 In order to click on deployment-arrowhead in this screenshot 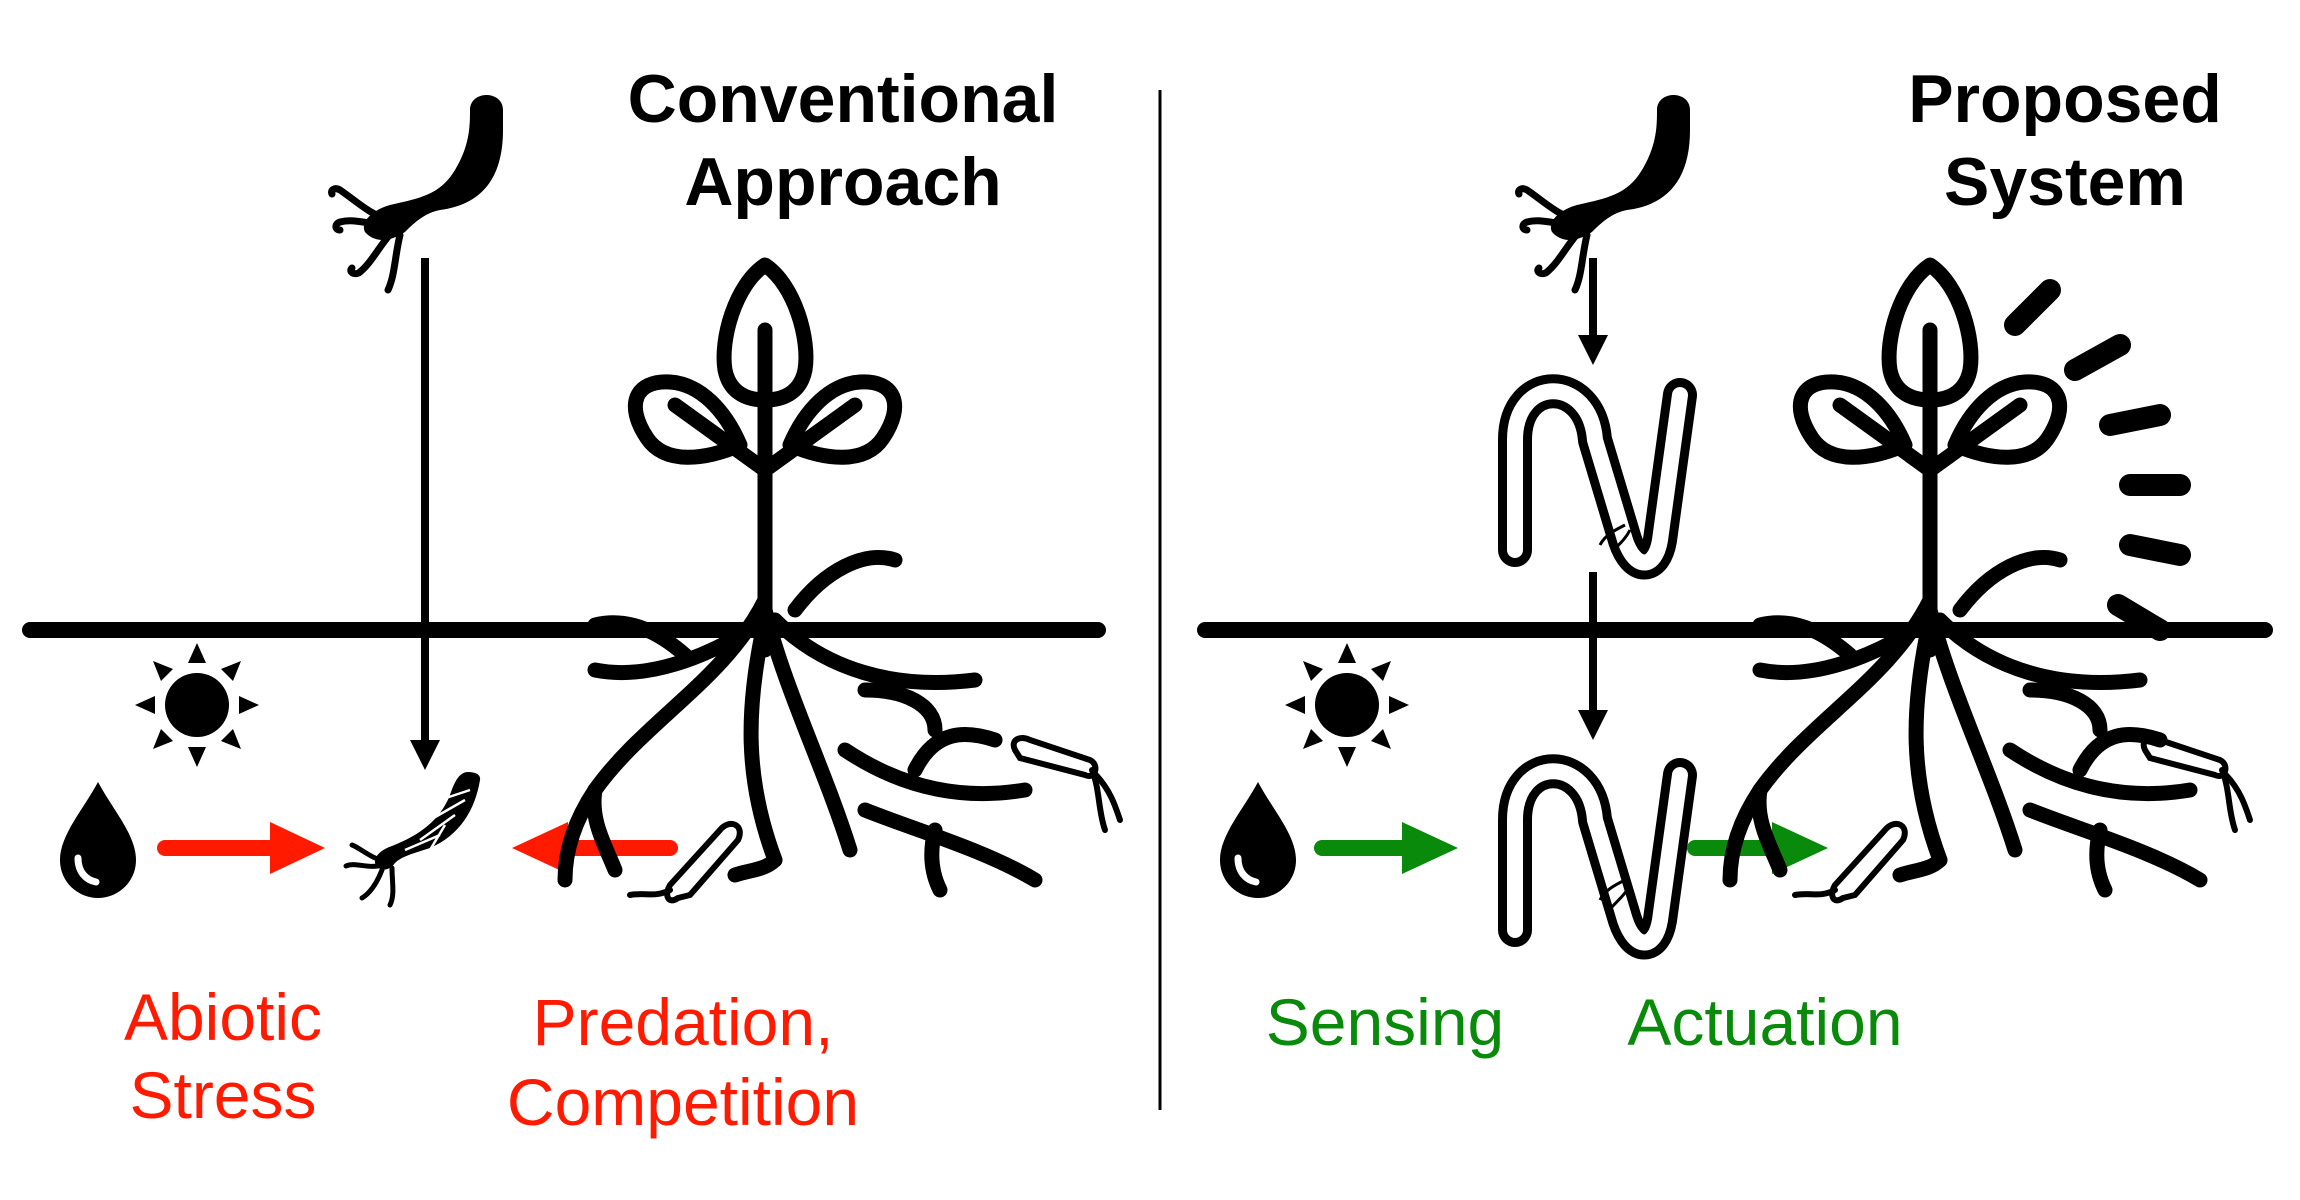, I will do `click(1593, 725)`.